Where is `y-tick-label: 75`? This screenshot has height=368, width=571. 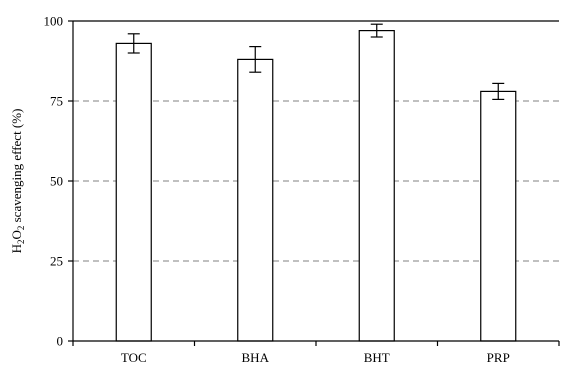 y-tick-label: 75 is located at coordinates (56, 101).